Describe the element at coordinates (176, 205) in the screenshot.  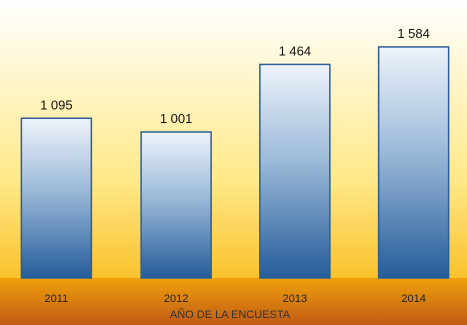
I see `bar-2012` at that location.